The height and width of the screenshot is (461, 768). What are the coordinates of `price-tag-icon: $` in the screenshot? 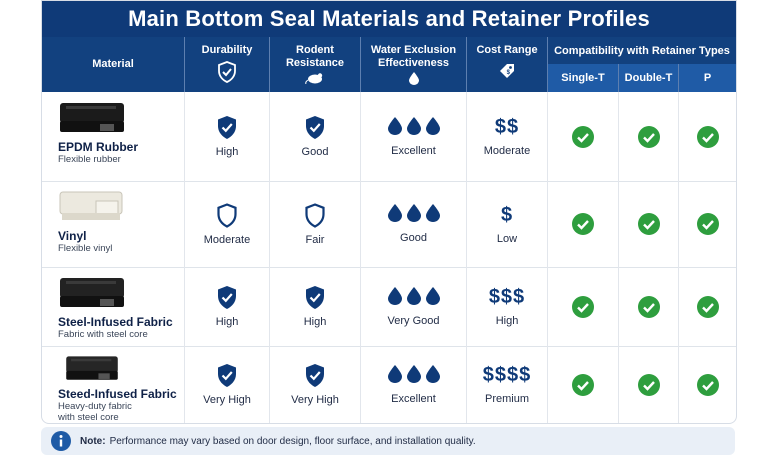 It's located at (507, 71).